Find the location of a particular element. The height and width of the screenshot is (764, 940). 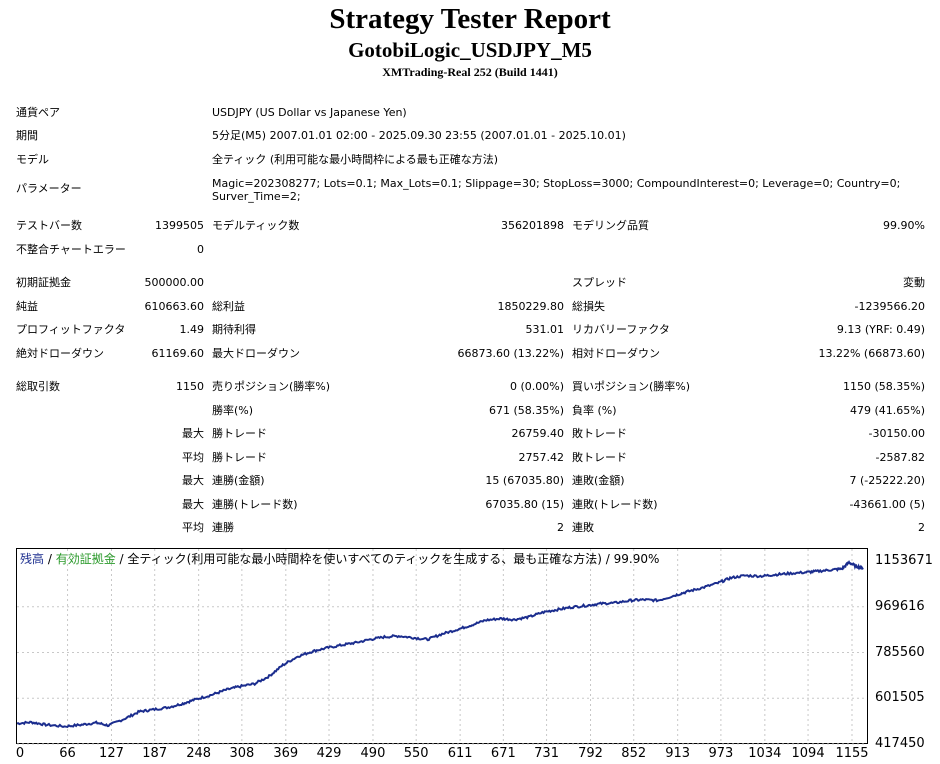

expected-value: 531.01 is located at coordinates (545, 329).